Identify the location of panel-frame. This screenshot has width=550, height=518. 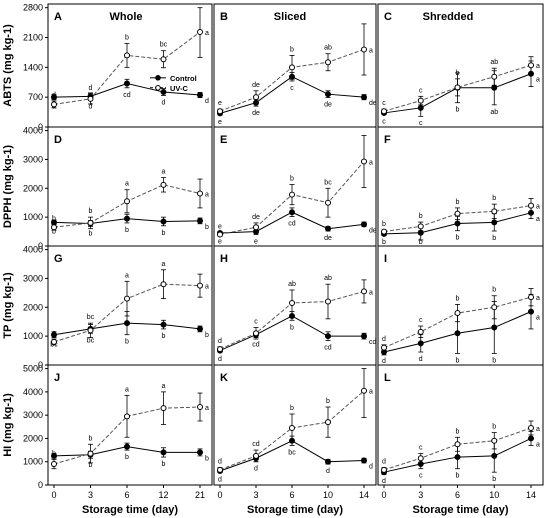
(295, 186).